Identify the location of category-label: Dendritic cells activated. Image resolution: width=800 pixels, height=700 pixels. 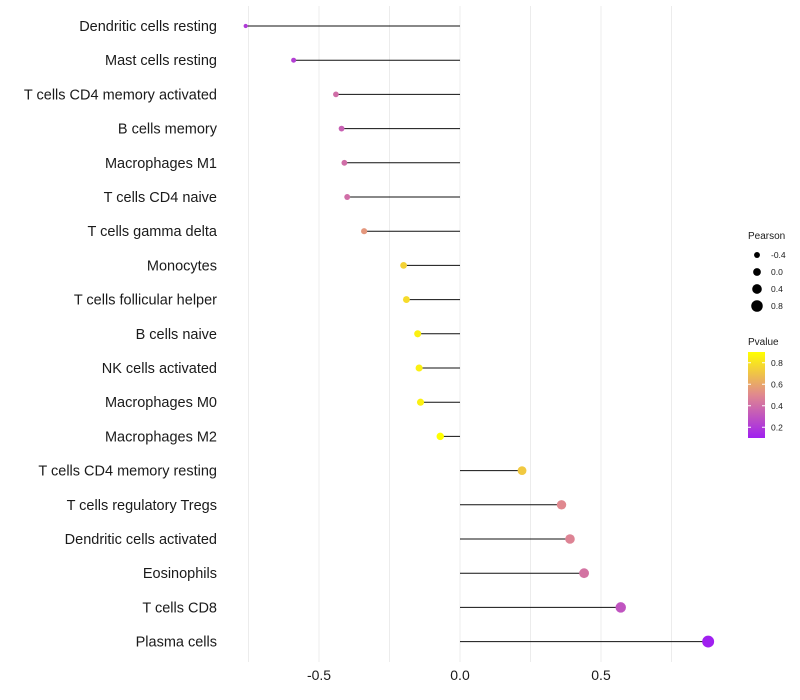
(141, 540).